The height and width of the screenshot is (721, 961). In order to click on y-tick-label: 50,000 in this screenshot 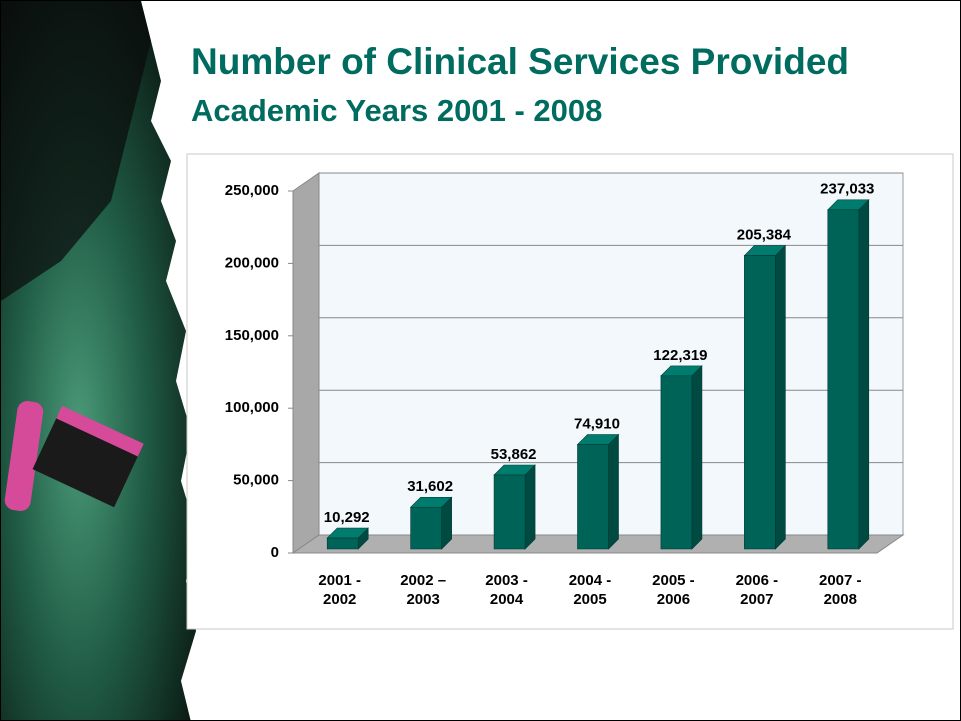, I will do `click(256, 480)`.